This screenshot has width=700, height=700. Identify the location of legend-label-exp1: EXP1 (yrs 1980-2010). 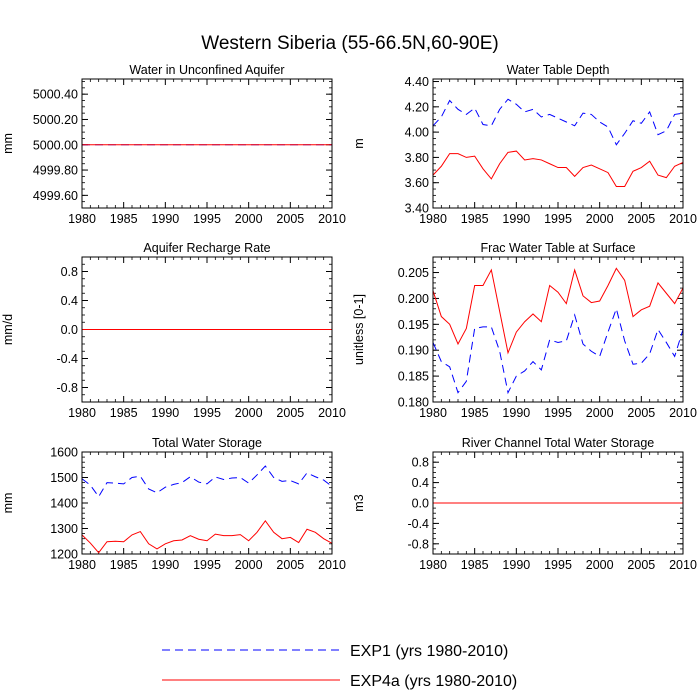
(429, 651).